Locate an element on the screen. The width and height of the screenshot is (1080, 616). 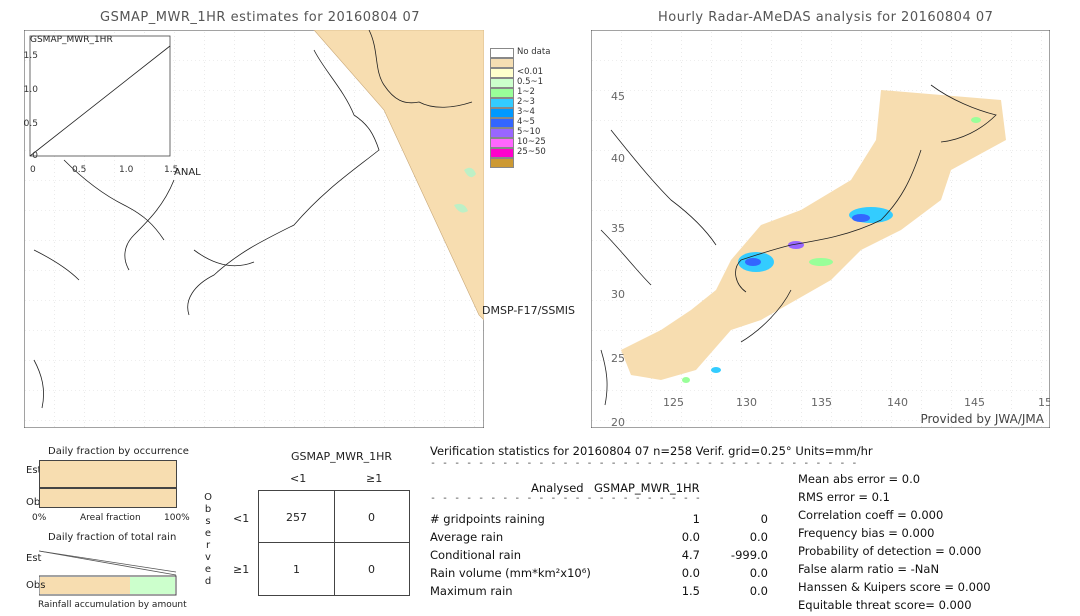
contingency-col-header: <1 is located at coordinates (298, 478).